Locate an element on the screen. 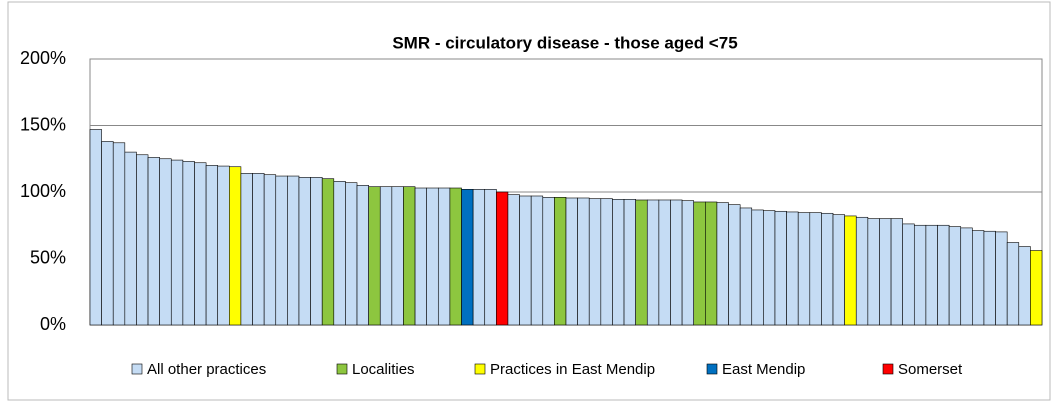 The image size is (1056, 405). y-tick-label: 150% is located at coordinates (43, 124).